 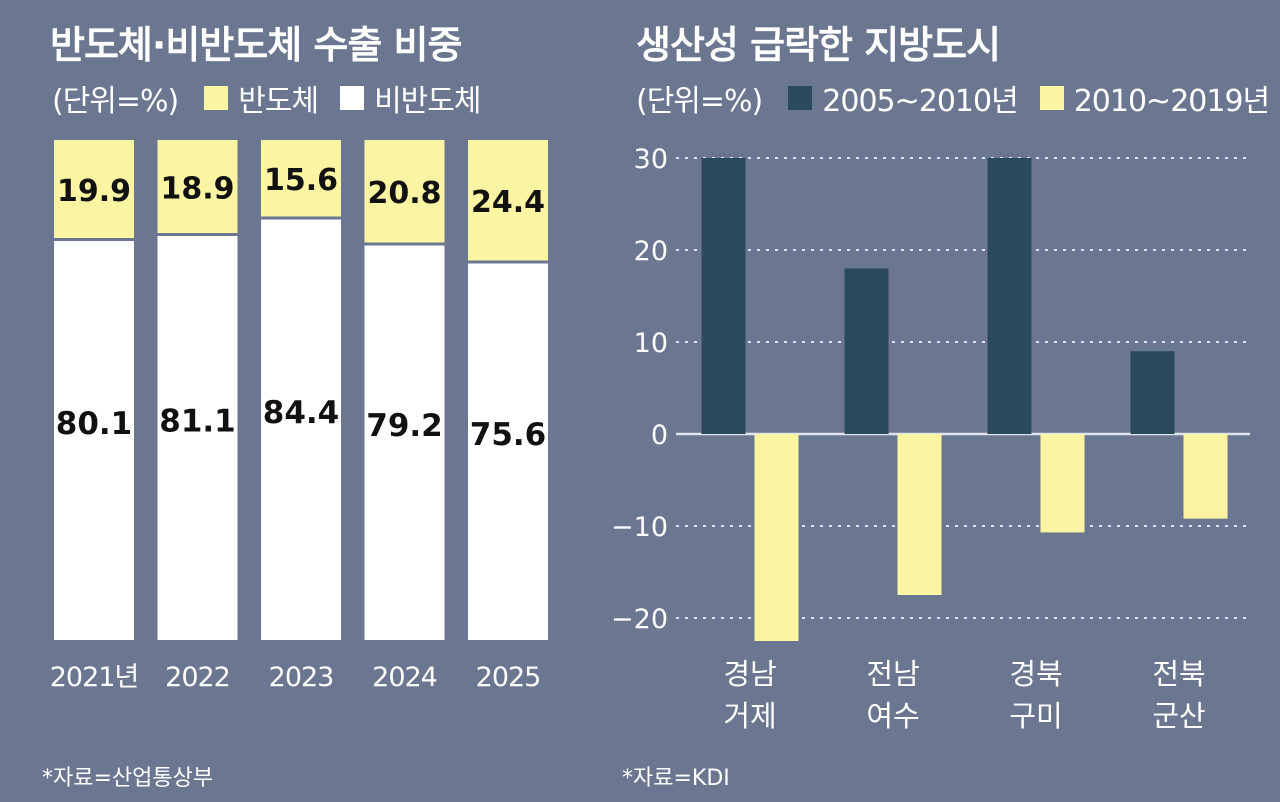 I want to click on y-tick-label-0: 30, so click(x=651, y=159).